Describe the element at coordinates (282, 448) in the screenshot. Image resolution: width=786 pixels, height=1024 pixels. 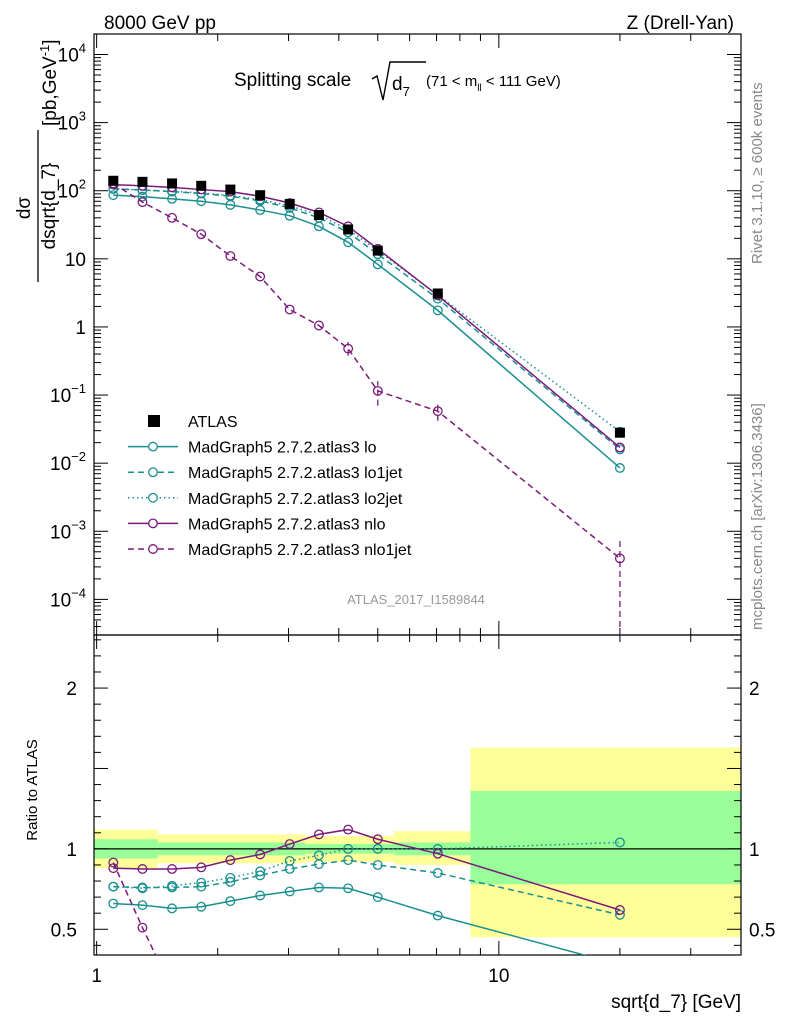
I see `legend-label: MadGraph5 2.7.2.atlas3 lo` at that location.